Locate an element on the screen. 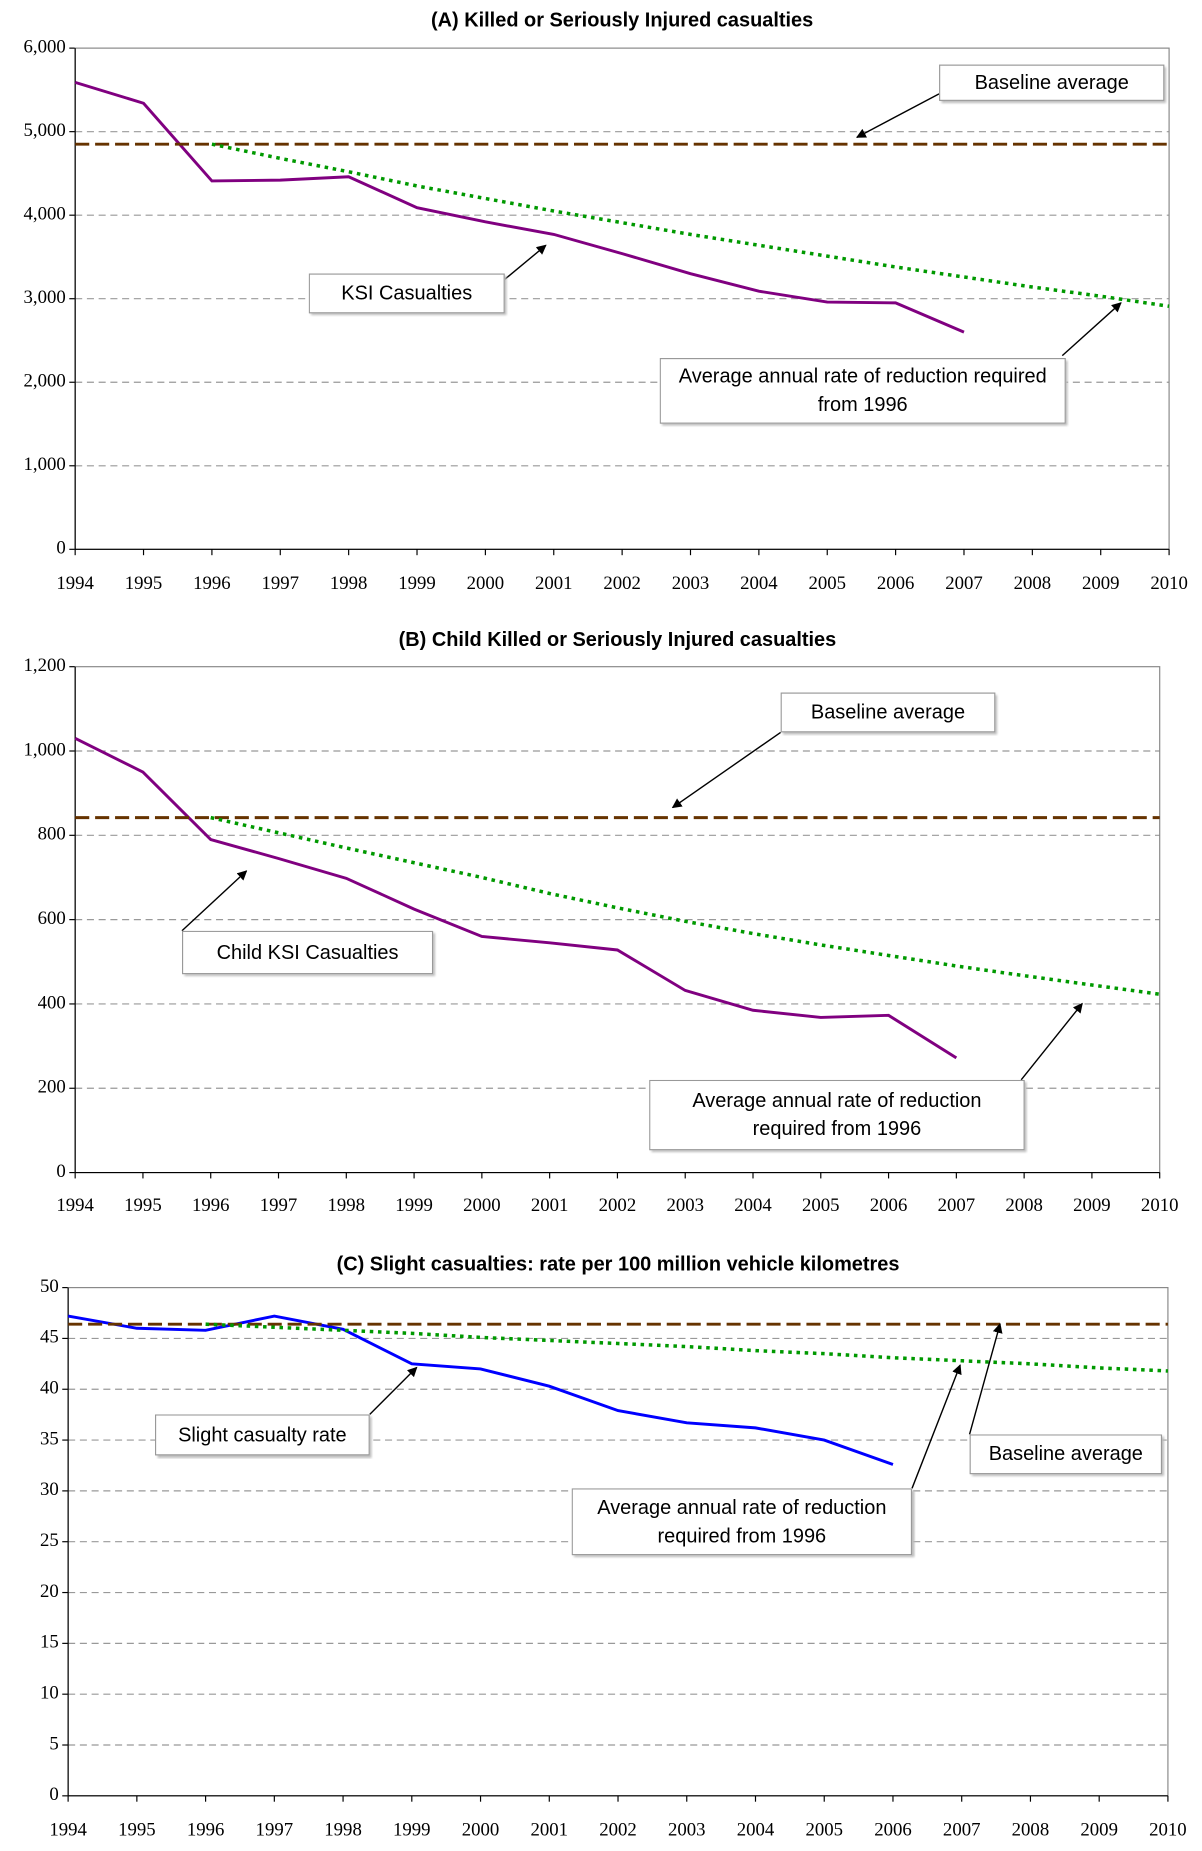  callout: Slight casualty rate is located at coordinates (262, 1435).